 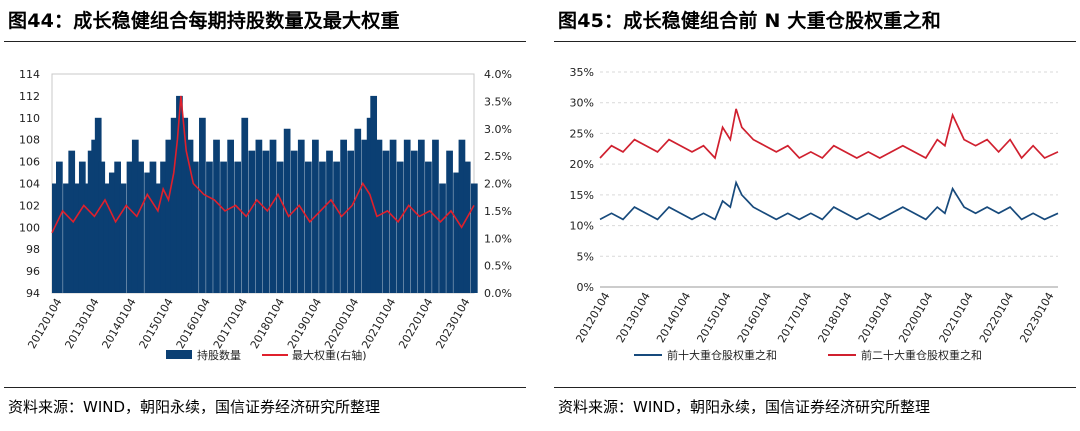 I want to click on left-x-tick-label: 20210104, so click(x=378, y=323).